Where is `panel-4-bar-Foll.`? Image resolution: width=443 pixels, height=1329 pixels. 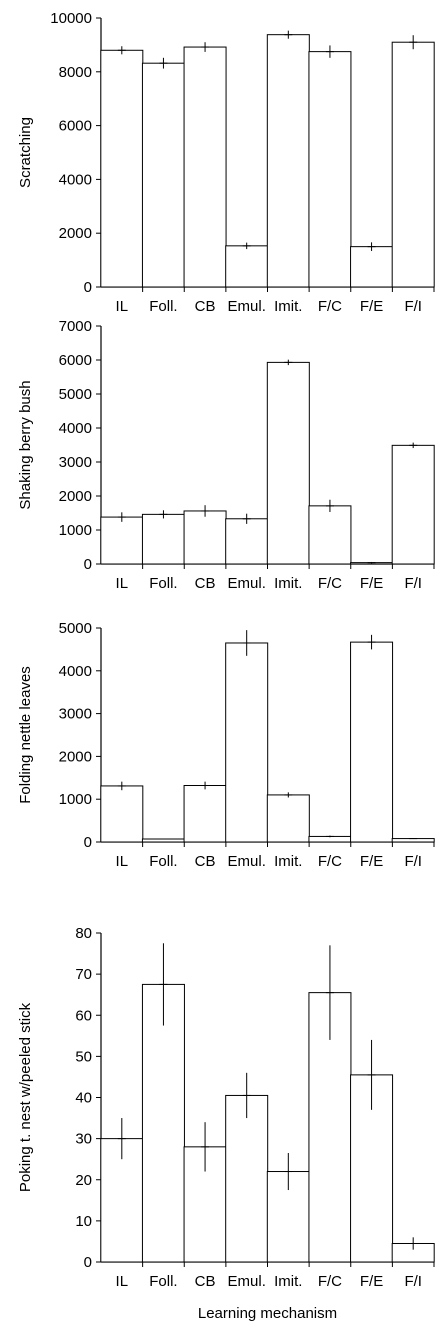 panel-4-bar-Foll. is located at coordinates (163, 1123).